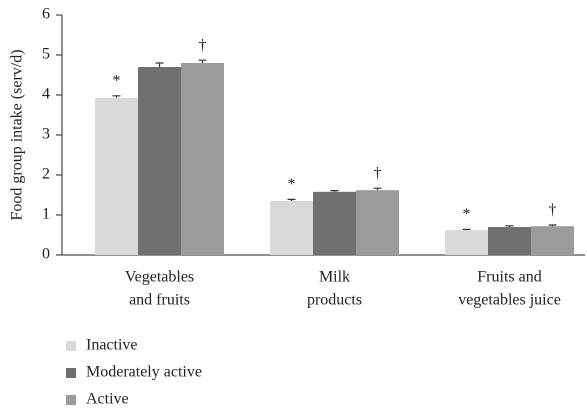 This screenshot has height=411, width=587. Describe the element at coordinates (46, 214) in the screenshot. I see `y-tick-label: 1` at that location.